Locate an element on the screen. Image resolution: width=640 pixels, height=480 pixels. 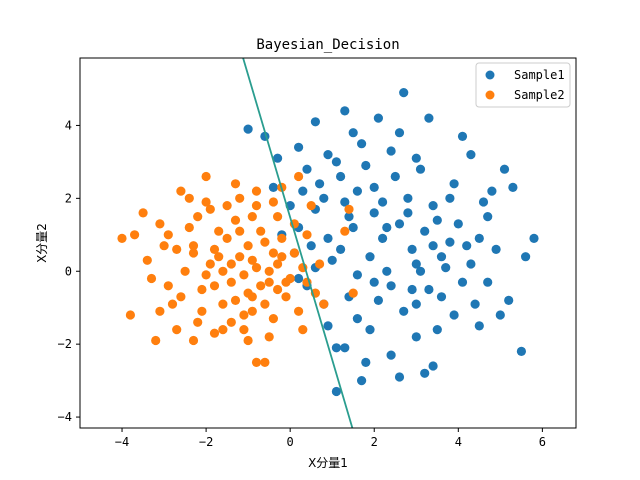
x-tick-label: 4 is located at coordinates (458, 442).